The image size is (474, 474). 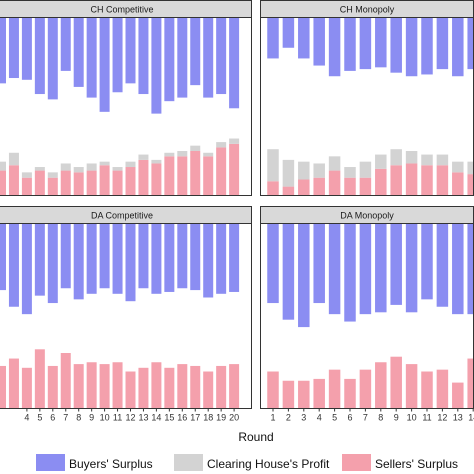 What do you see at coordinates (412, 418) in the screenshot?
I see `x-tick-label: 10` at bounding box center [412, 418].